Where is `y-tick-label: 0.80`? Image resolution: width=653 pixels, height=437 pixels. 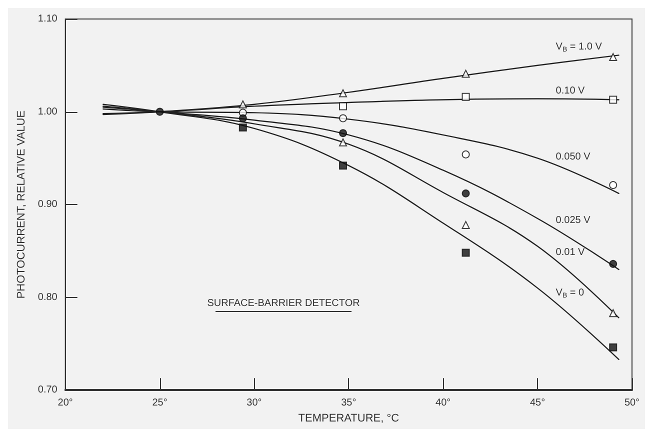 y-tick-label: 0.80 is located at coordinates (48, 297).